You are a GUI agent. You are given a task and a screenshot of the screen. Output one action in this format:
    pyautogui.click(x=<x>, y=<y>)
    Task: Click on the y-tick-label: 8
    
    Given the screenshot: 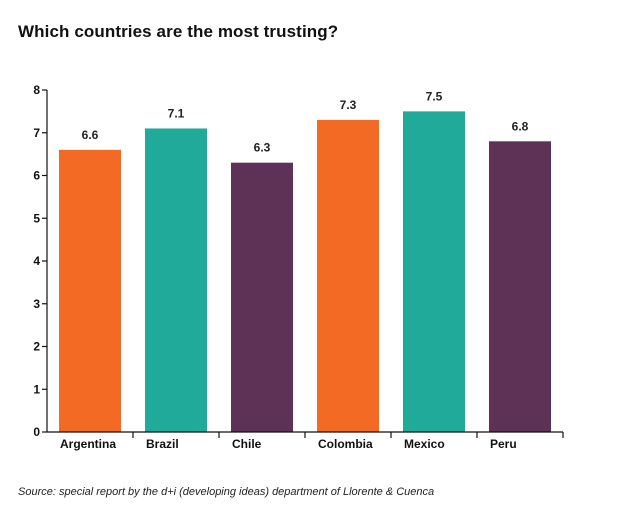 What is the action you would take?
    pyautogui.click(x=36, y=90)
    